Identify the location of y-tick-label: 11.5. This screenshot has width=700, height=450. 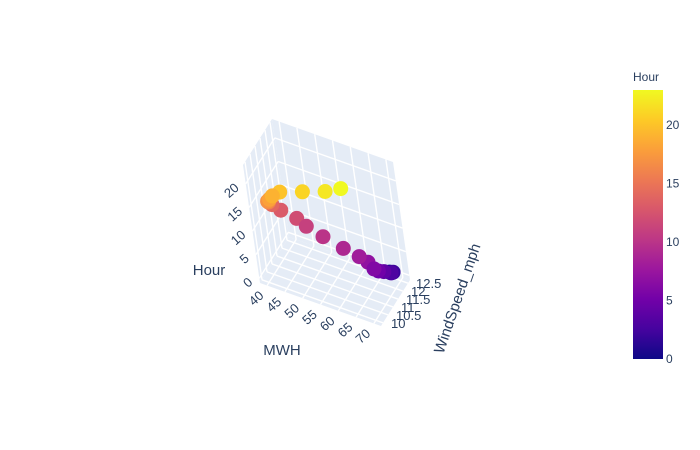
(418, 299).